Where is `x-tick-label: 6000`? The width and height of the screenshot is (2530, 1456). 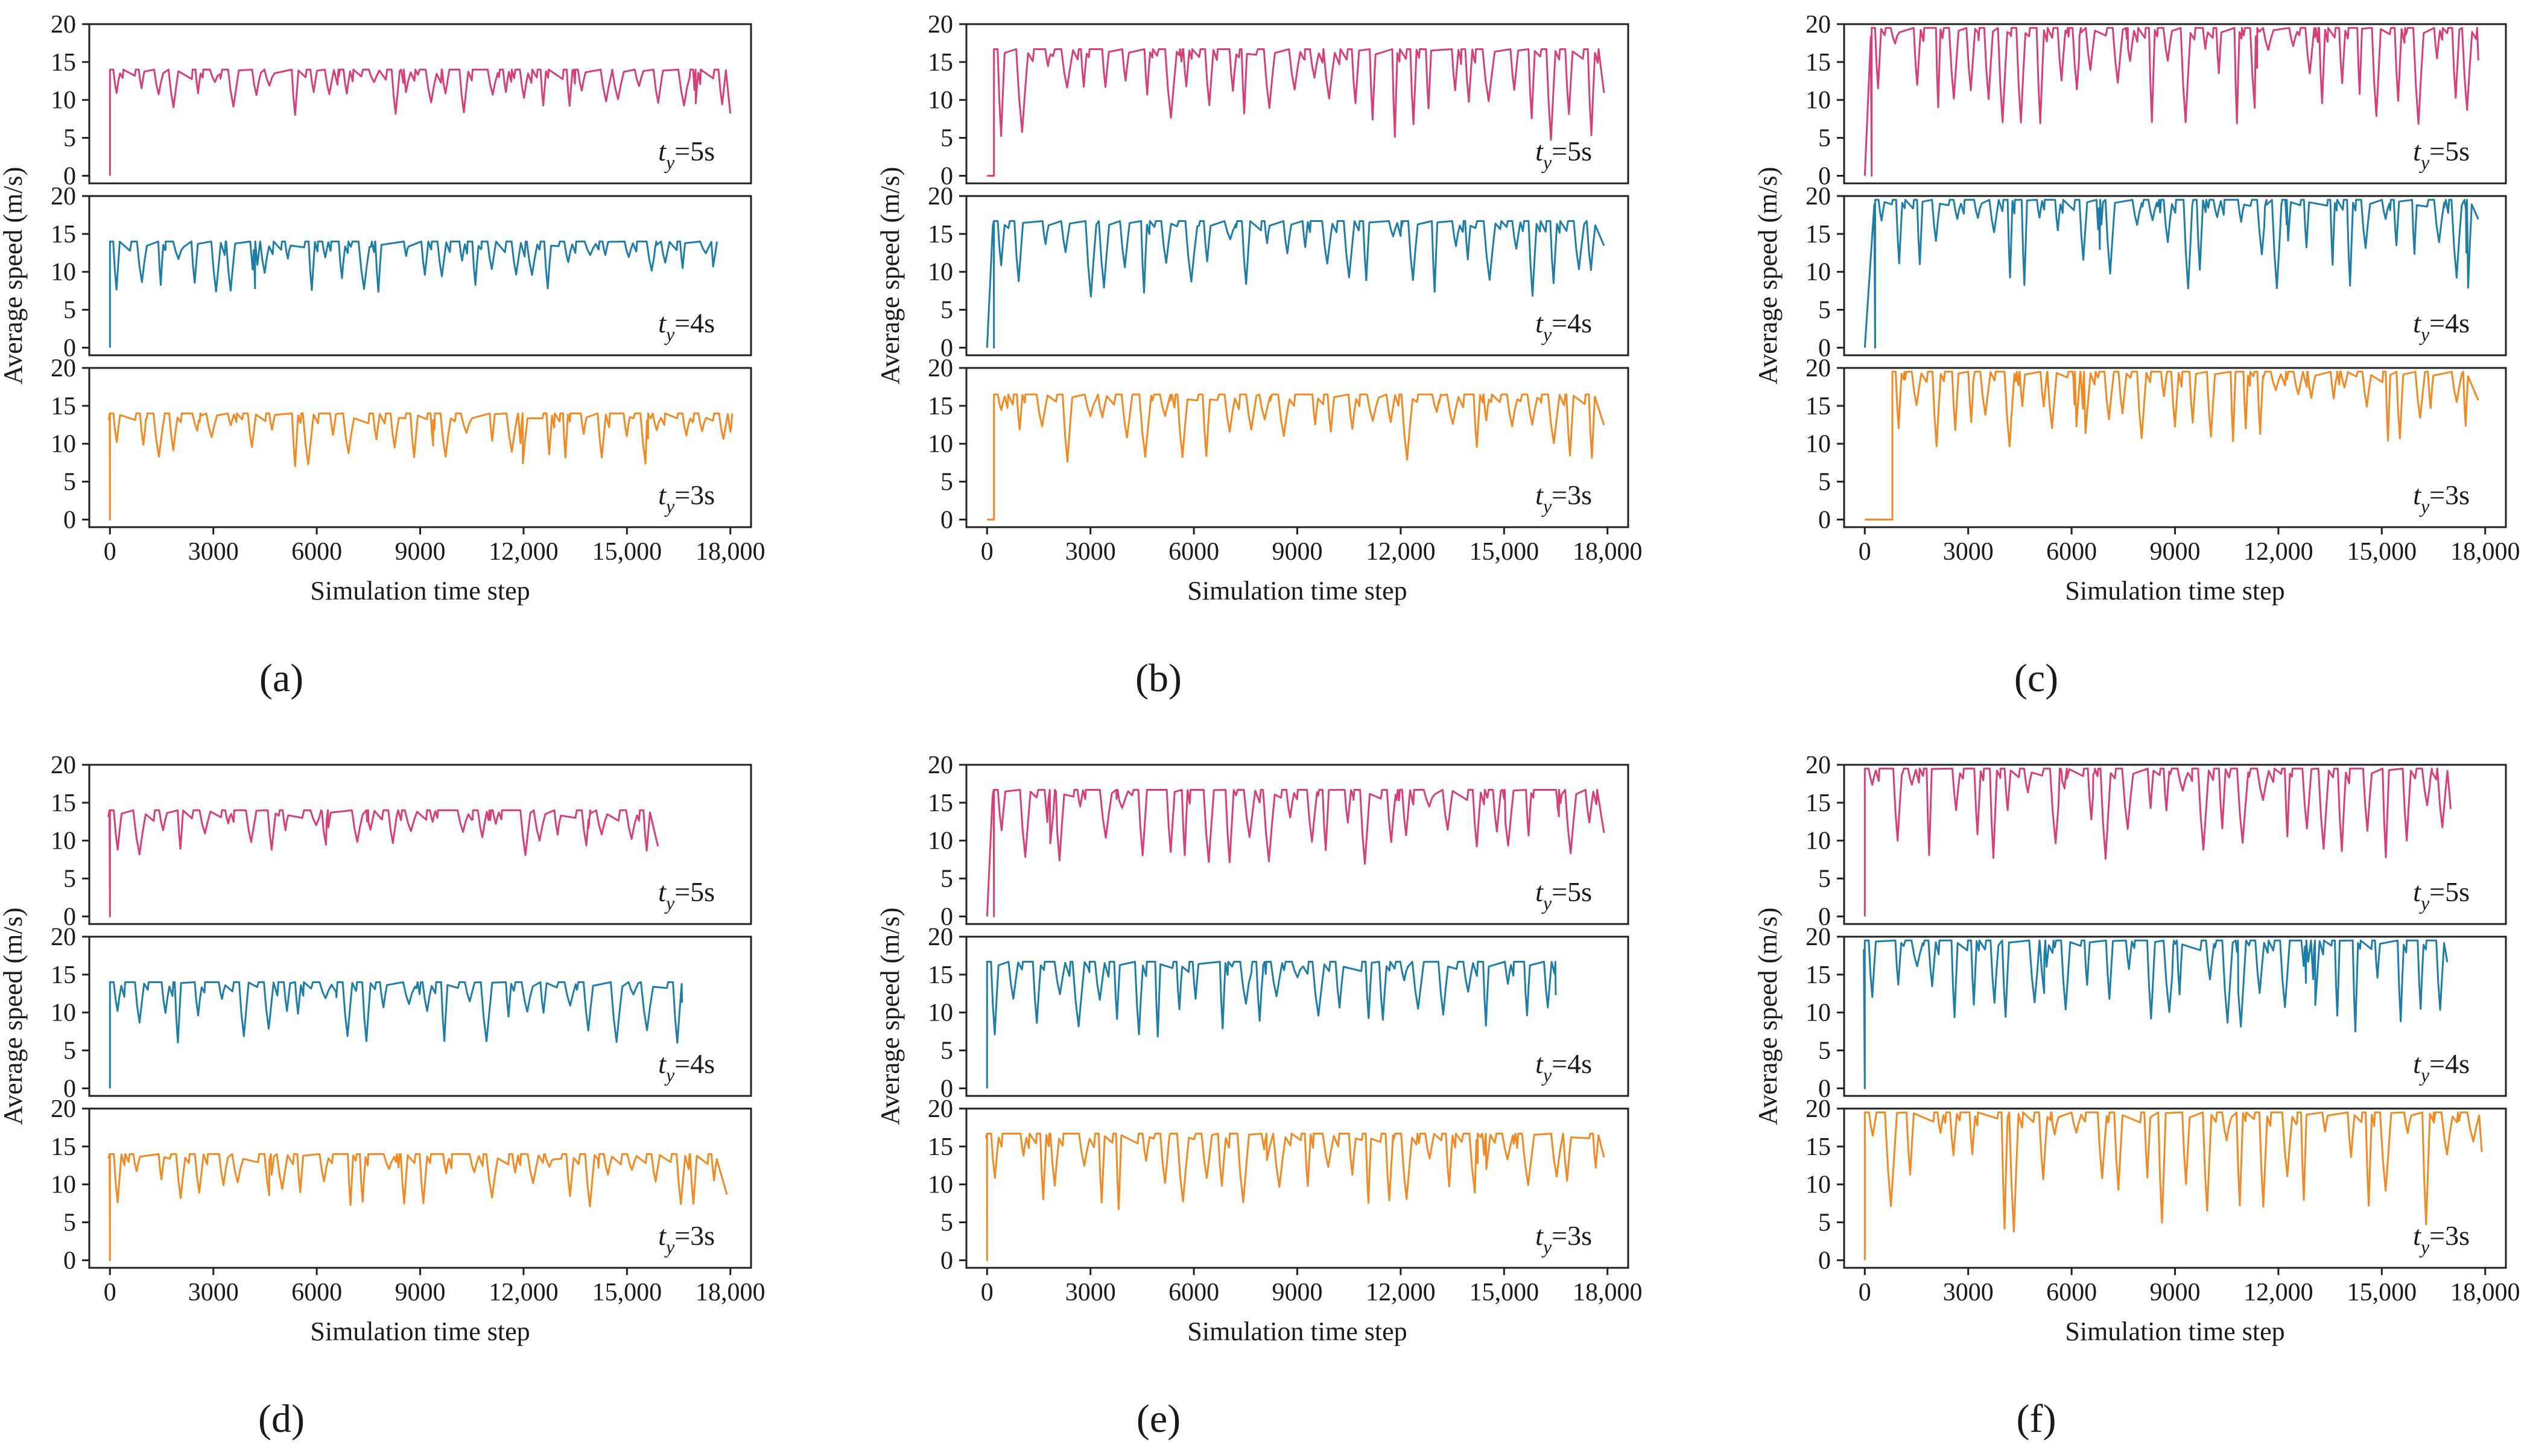
x-tick-label: 6000 is located at coordinates (2071, 1293).